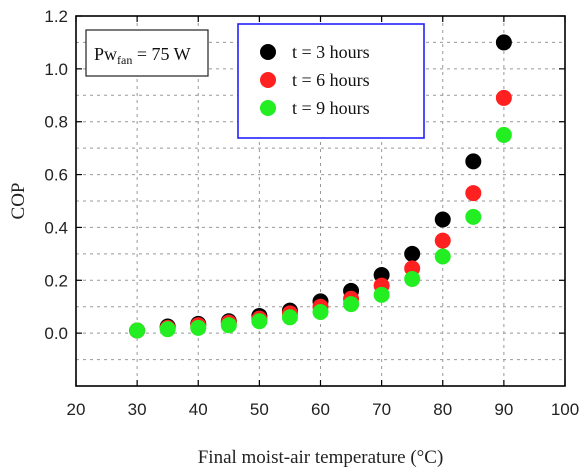  What do you see at coordinates (198, 409) in the screenshot?
I see `x-tick-label: 40` at bounding box center [198, 409].